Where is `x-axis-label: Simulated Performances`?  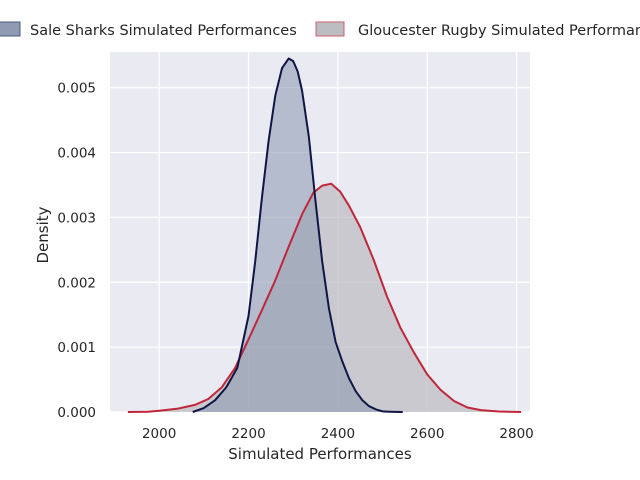 x-axis-label: Simulated Performances is located at coordinates (320, 454).